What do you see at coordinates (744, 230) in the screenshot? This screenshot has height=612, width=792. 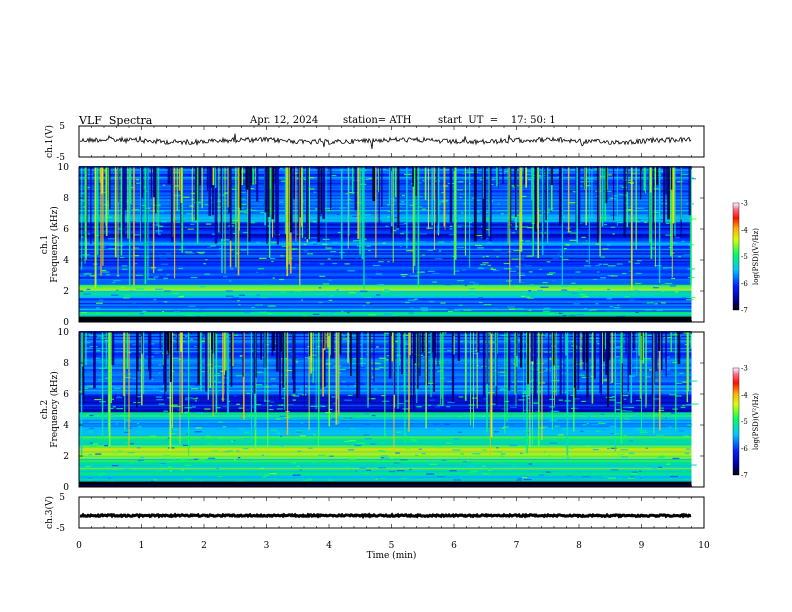 I see `colorbar-tick-label: -4` at bounding box center [744, 230].